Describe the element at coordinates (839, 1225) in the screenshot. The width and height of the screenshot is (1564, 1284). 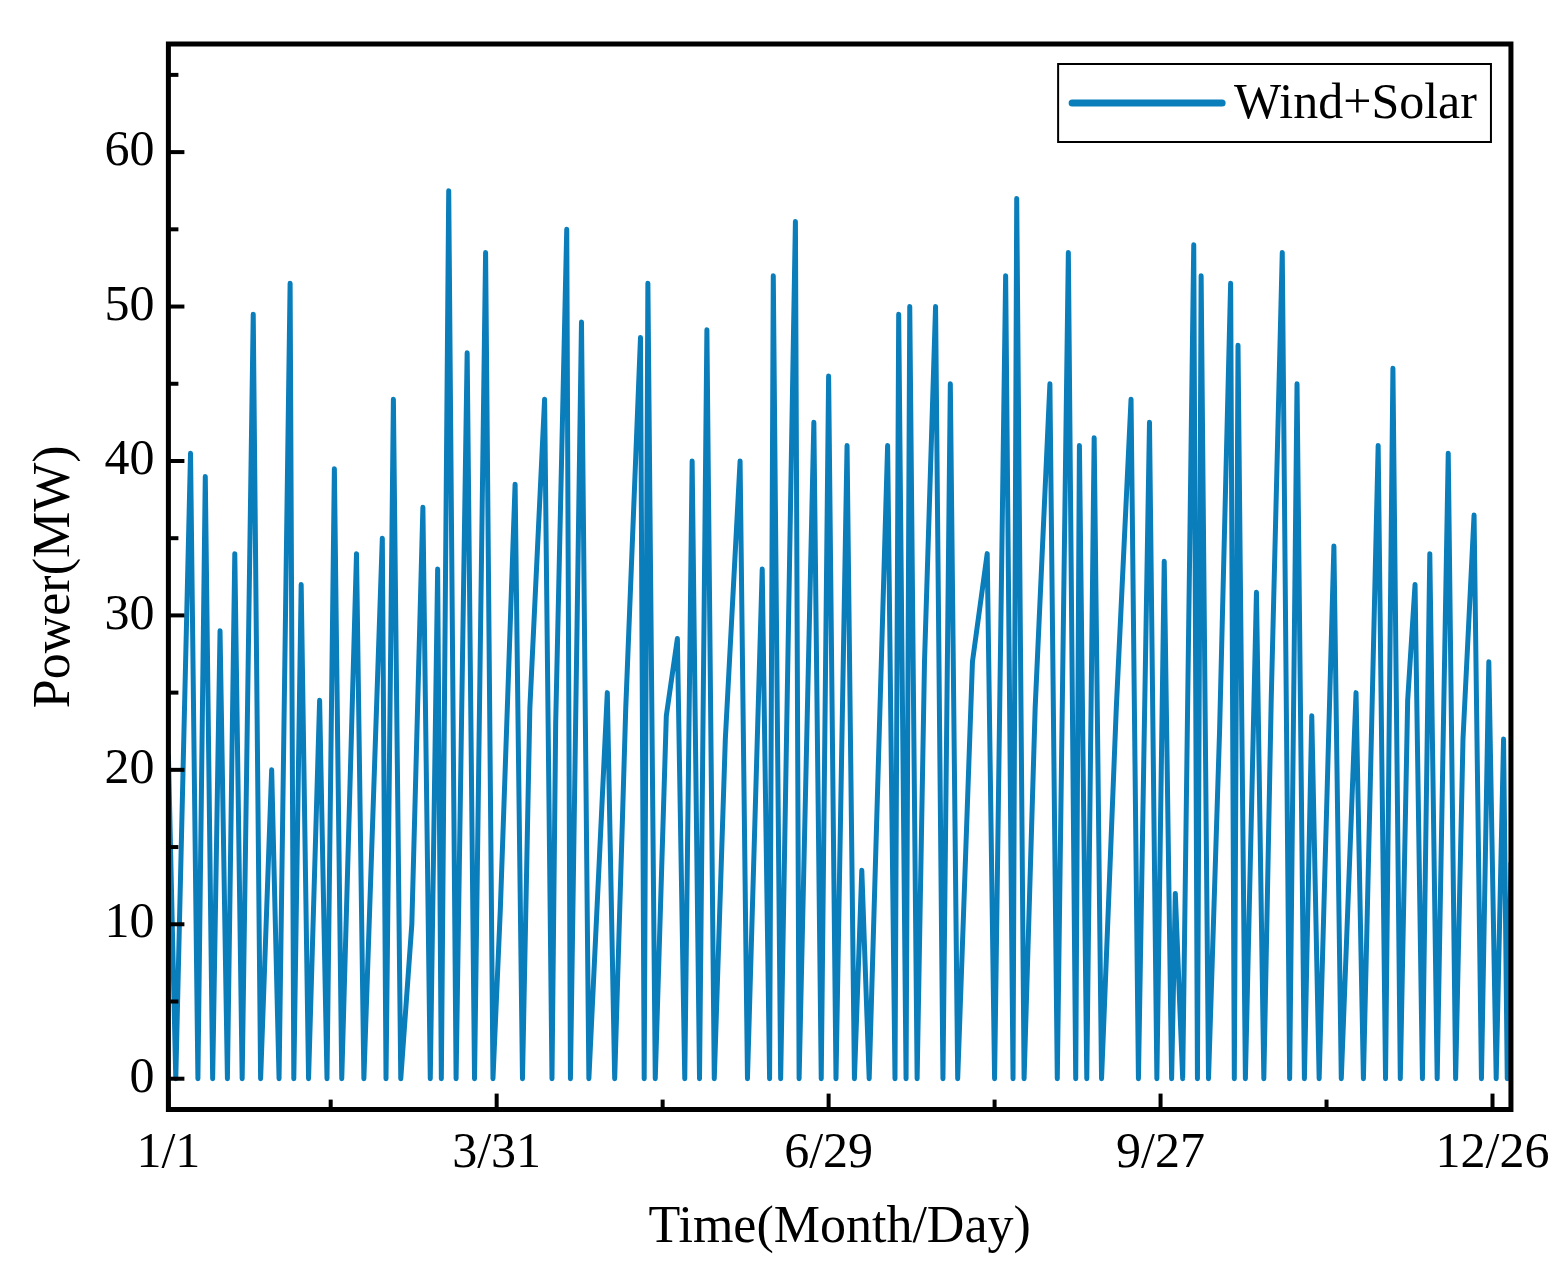
I see `x-axis-title: Time(Month/Day)` at that location.